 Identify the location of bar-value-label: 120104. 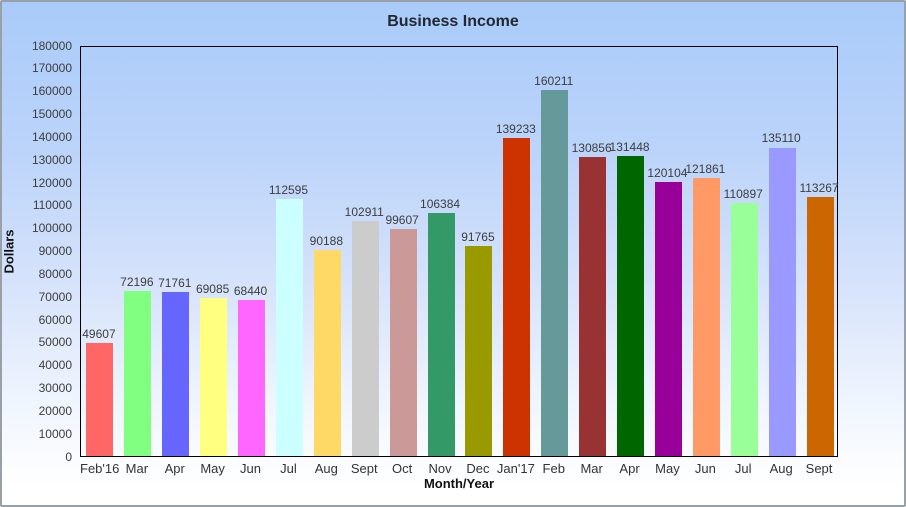
(667, 172).